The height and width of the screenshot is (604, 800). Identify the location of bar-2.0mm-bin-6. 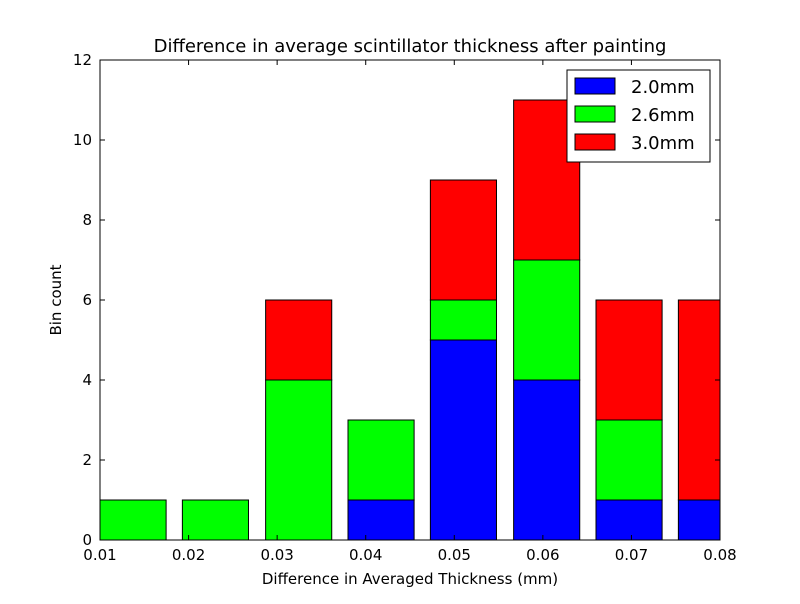
(547, 459).